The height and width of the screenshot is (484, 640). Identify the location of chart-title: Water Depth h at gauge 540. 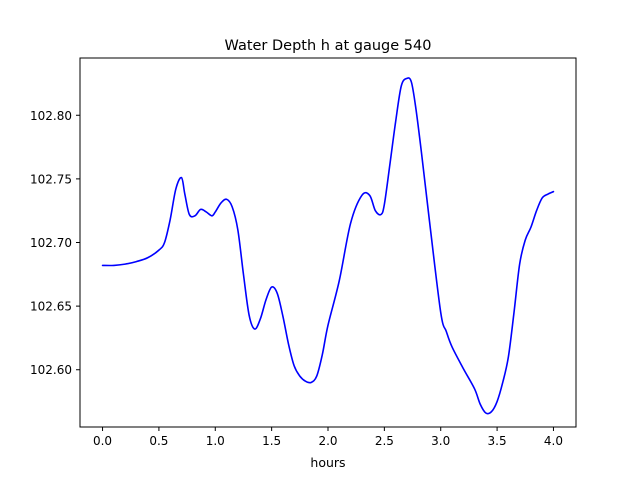
(328, 46).